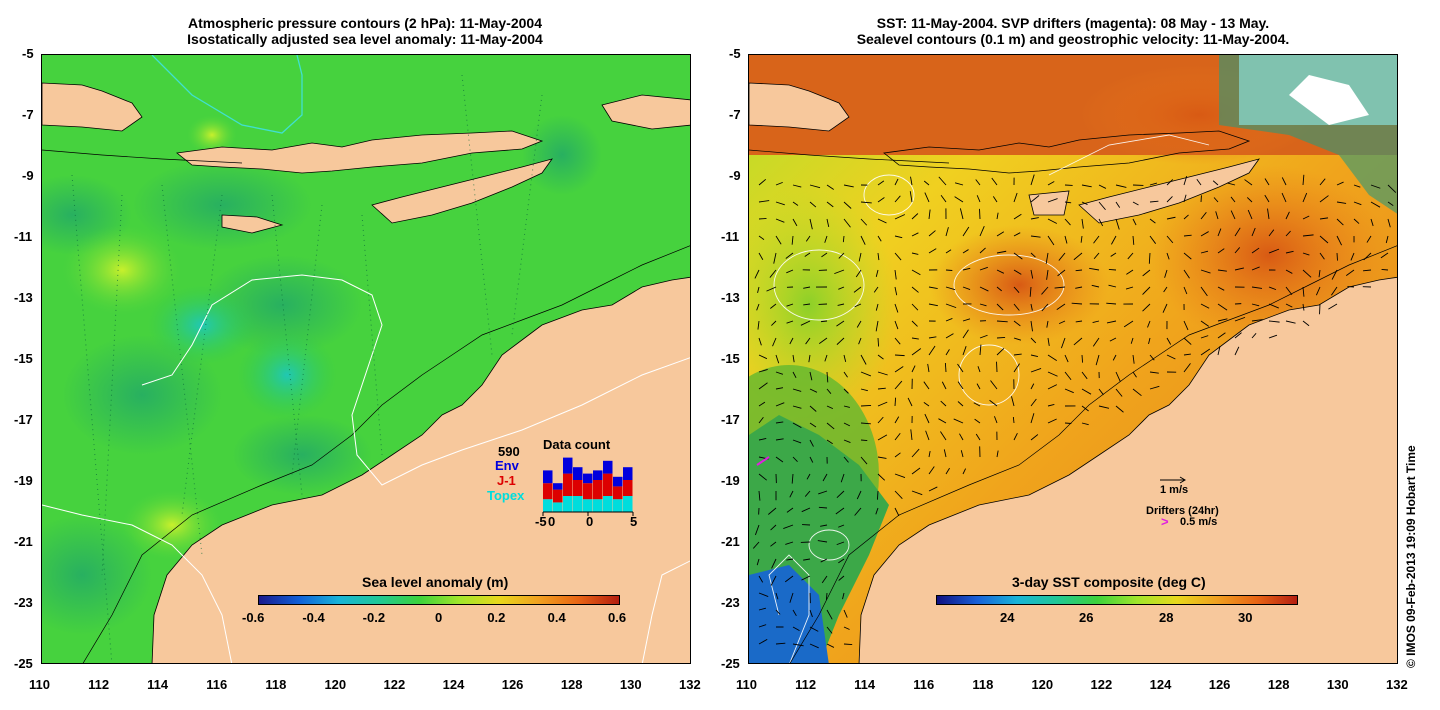 This screenshot has height=710, width=1440. Describe the element at coordinates (1173, 480) in the screenshot. I see `scale-arrow` at that location.